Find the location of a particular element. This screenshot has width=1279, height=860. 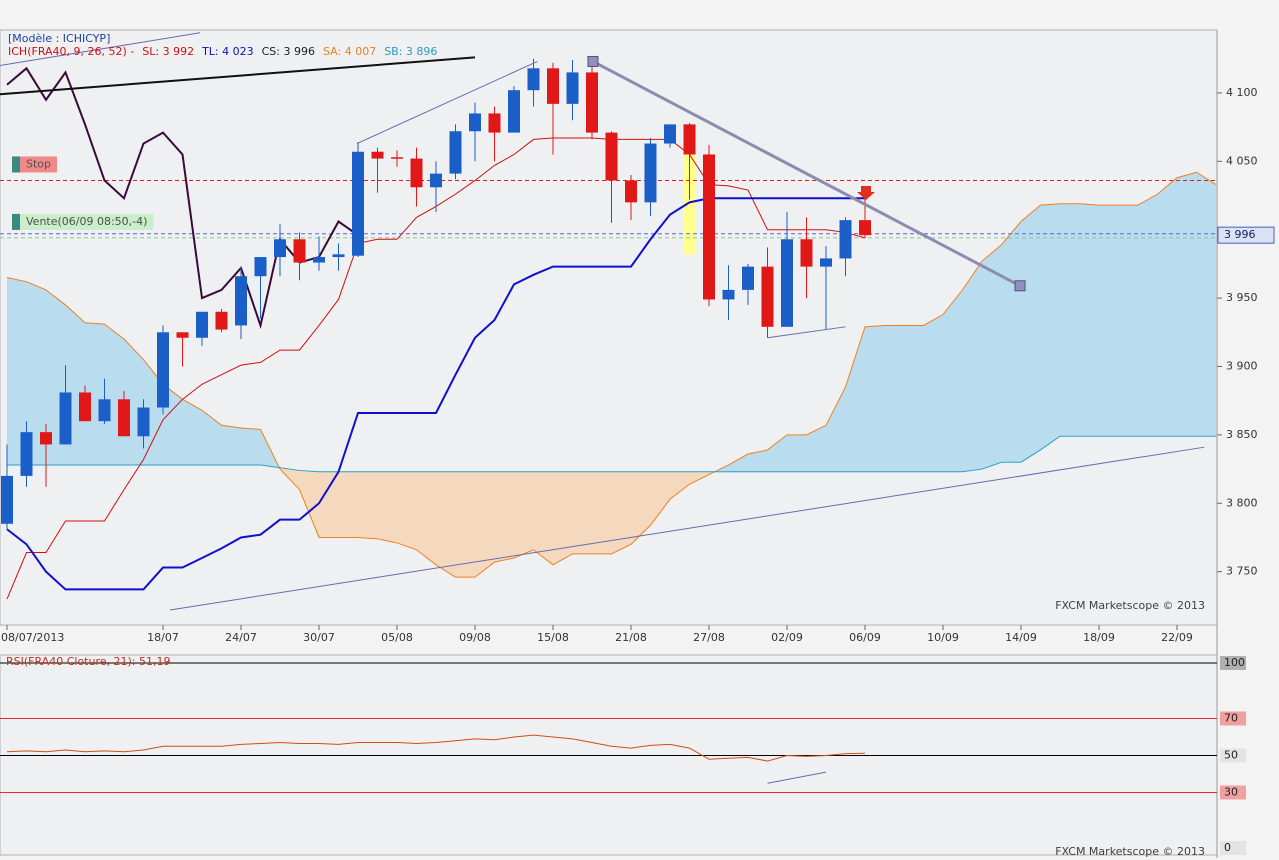

legend-entry: CS: 3 996 is located at coordinates (288, 51).